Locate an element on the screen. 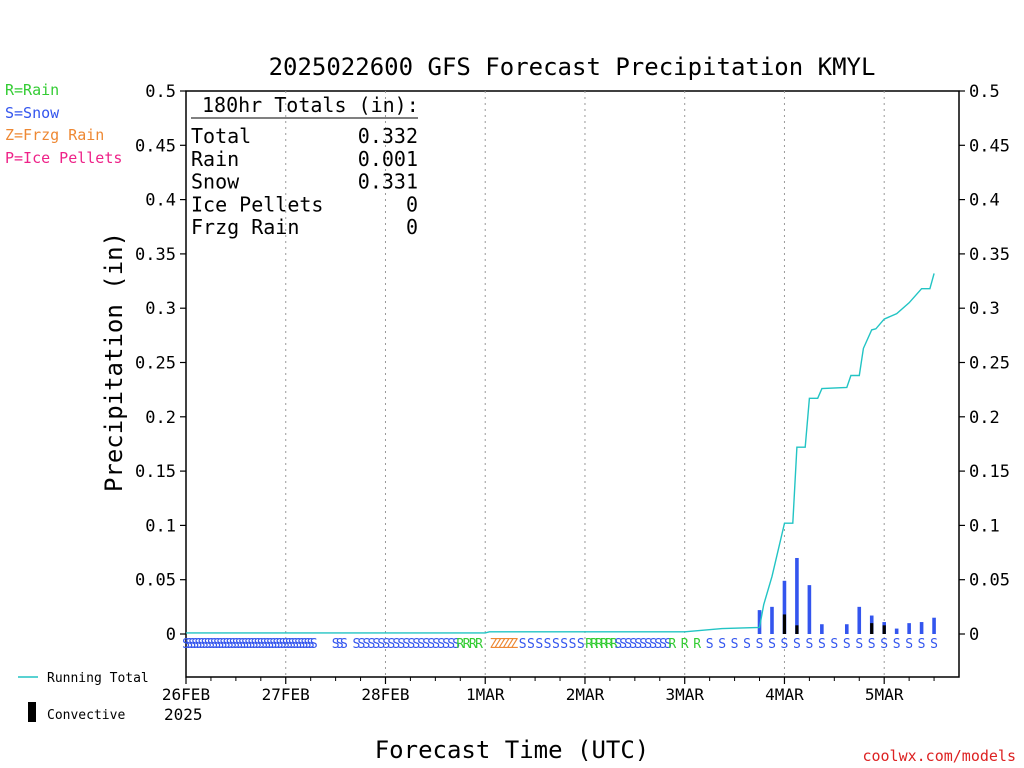  totals-row-label: Total is located at coordinates (221, 136).